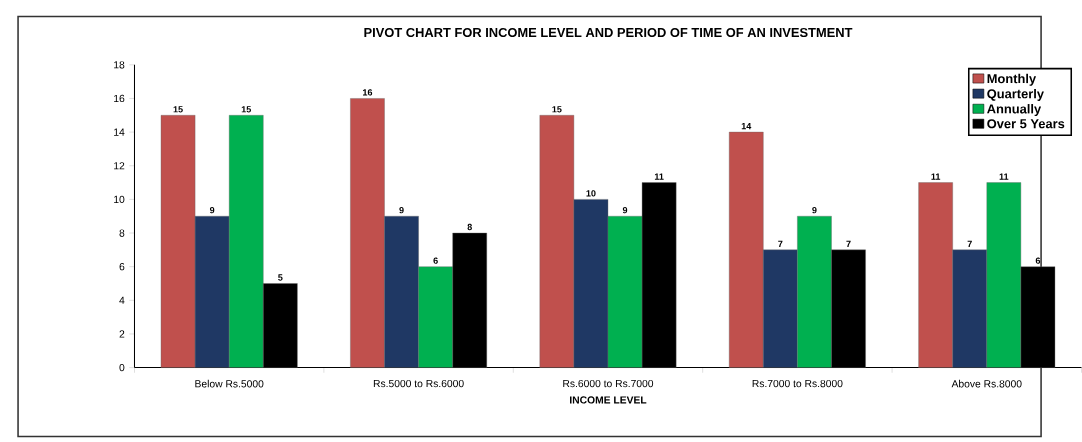  What do you see at coordinates (469, 227) in the screenshot?
I see `data-label: 8` at bounding box center [469, 227].